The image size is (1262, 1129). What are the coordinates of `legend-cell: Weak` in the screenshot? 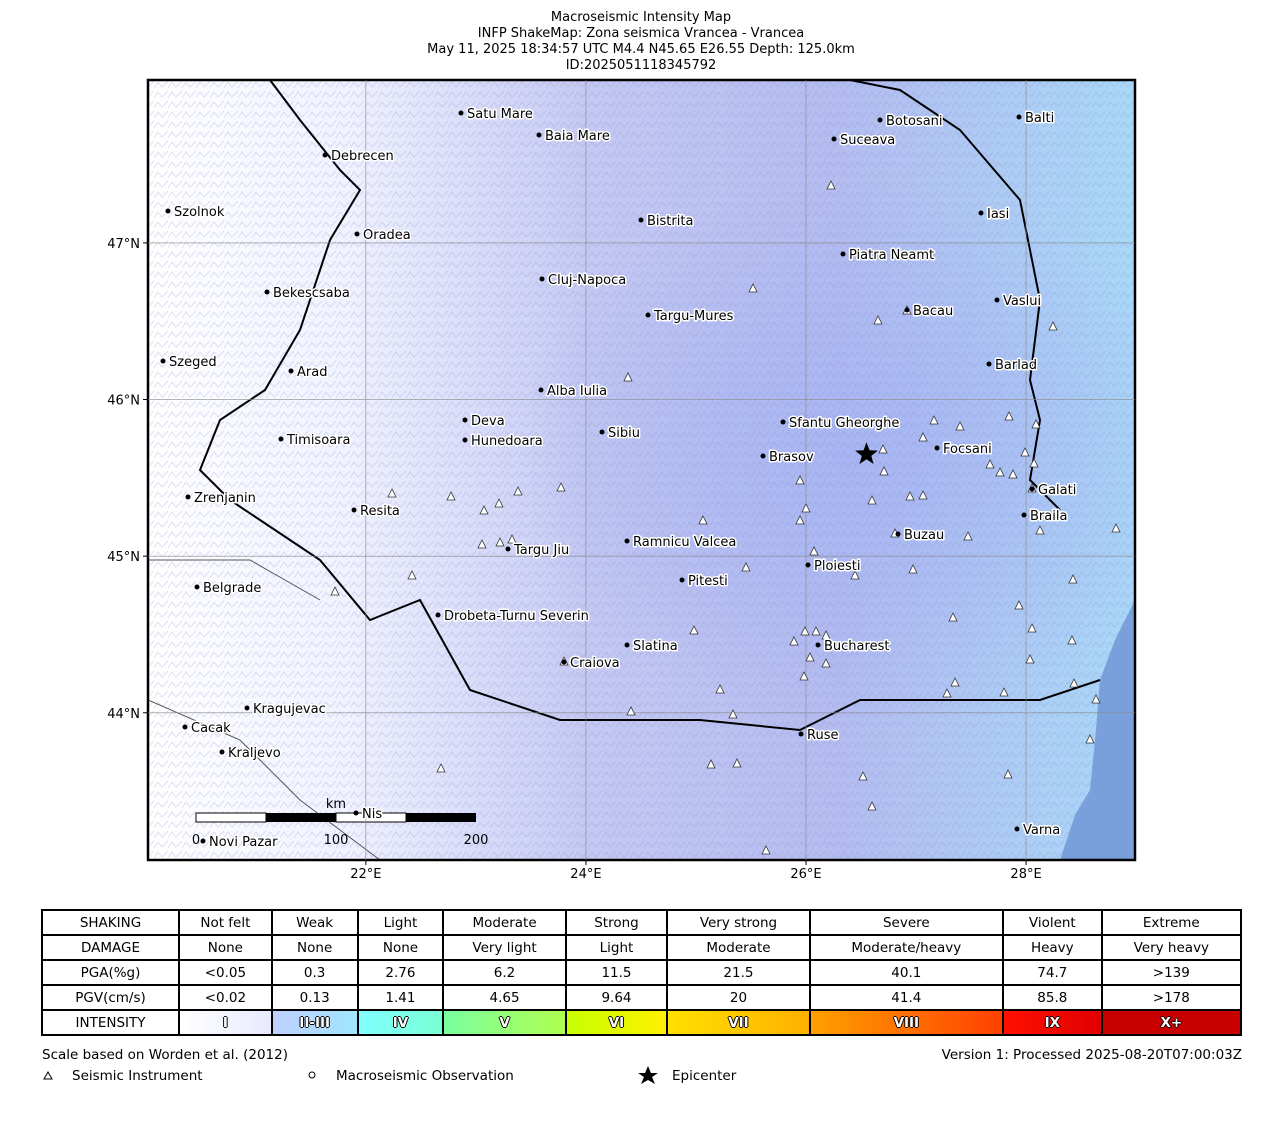 It's located at (314, 922).